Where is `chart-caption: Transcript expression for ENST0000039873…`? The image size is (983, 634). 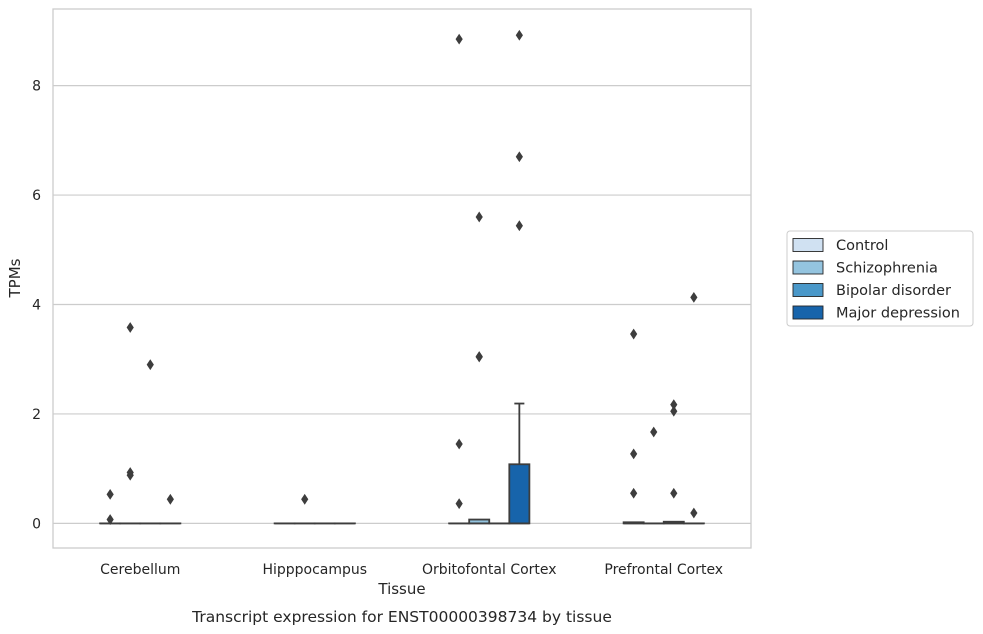
chart-caption: Transcript expression for ENST0000039873… is located at coordinates (401, 617).